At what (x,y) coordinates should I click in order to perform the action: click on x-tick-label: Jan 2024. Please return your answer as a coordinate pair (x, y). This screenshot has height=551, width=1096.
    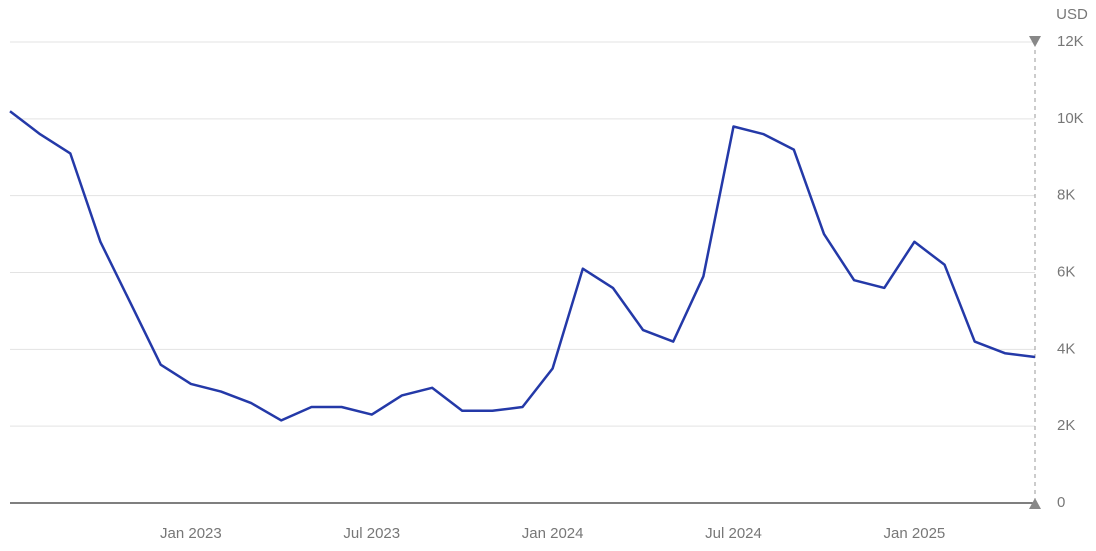
    Looking at the image, I should click on (553, 533).